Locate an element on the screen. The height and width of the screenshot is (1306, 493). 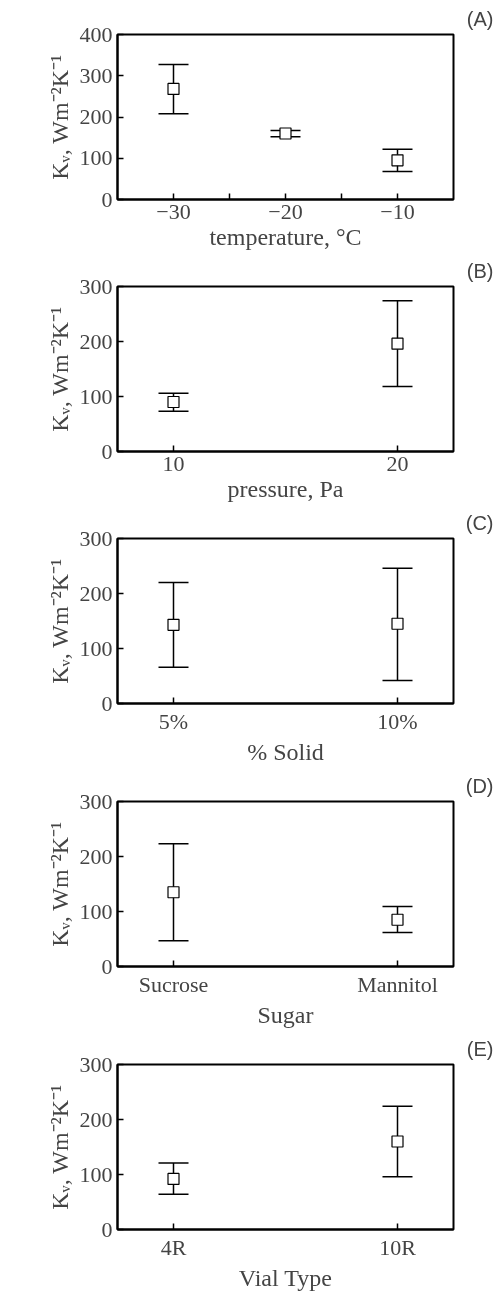
x-tick-label: 20 is located at coordinates (397, 463).